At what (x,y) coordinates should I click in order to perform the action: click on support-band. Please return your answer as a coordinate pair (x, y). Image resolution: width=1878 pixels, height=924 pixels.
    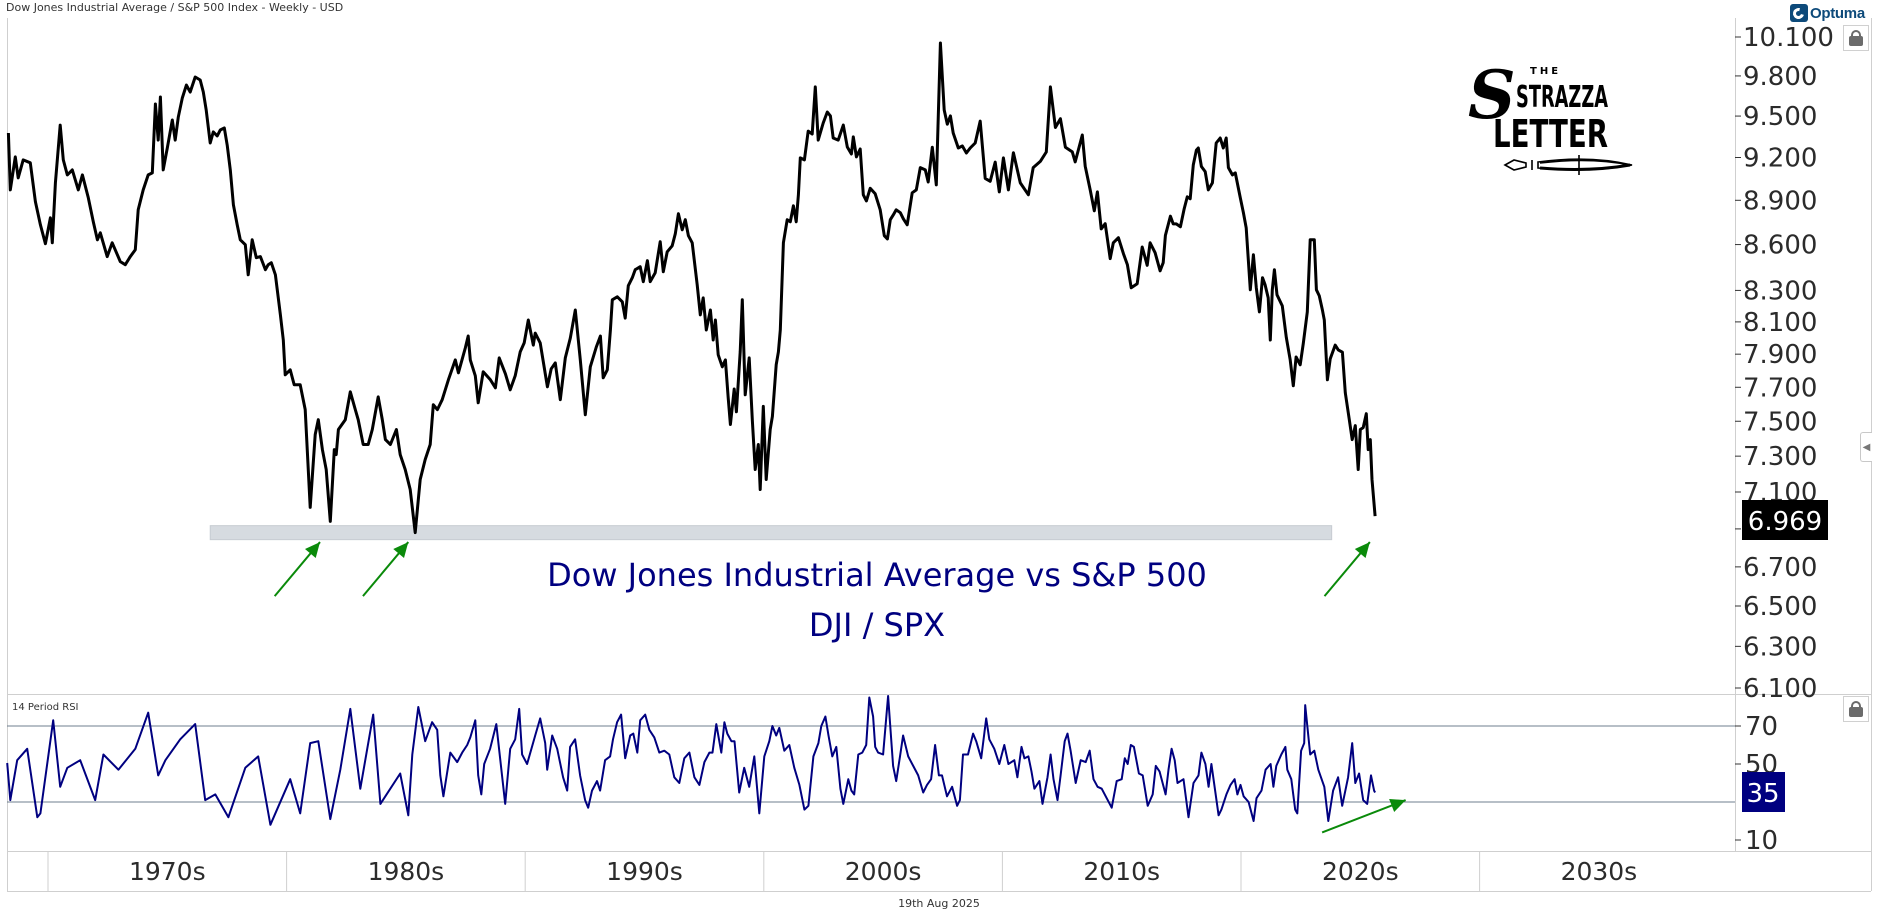
    Looking at the image, I should click on (771, 533).